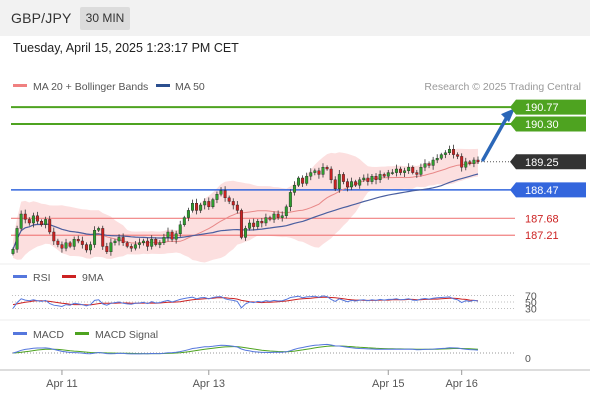  Describe the element at coordinates (62, 384) in the screenshot. I see `x-tick-label: Apr 11` at that location.